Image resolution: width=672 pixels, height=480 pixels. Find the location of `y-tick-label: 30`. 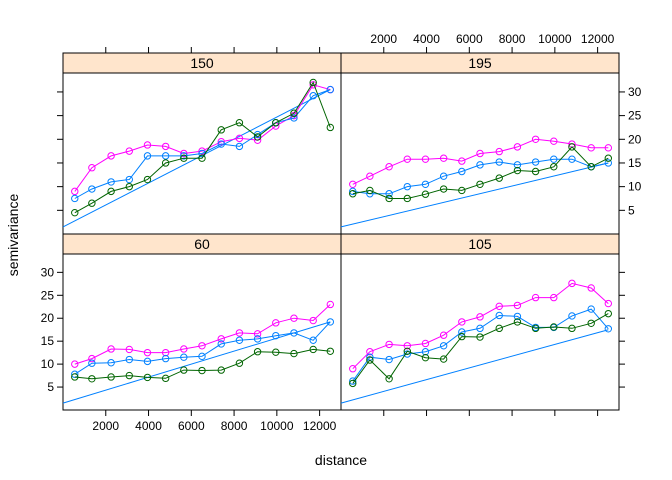

y-tick-label: 30 is located at coordinates (635, 92).